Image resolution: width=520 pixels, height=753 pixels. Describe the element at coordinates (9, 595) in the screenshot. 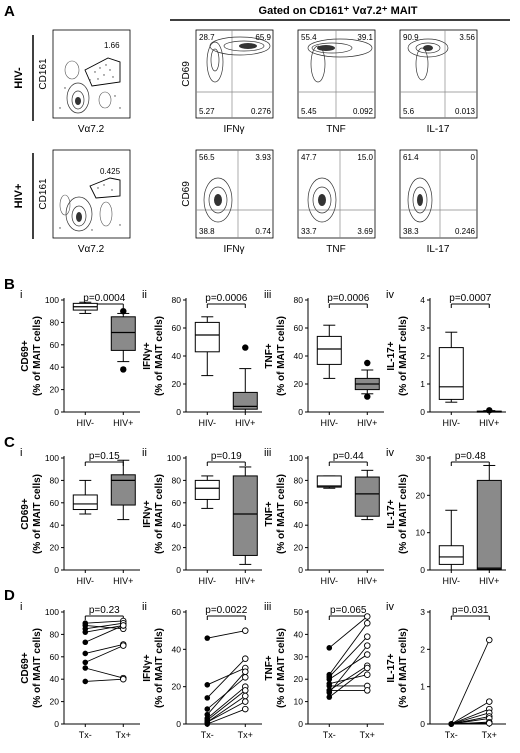

I see `section-label-d: D` at that location.